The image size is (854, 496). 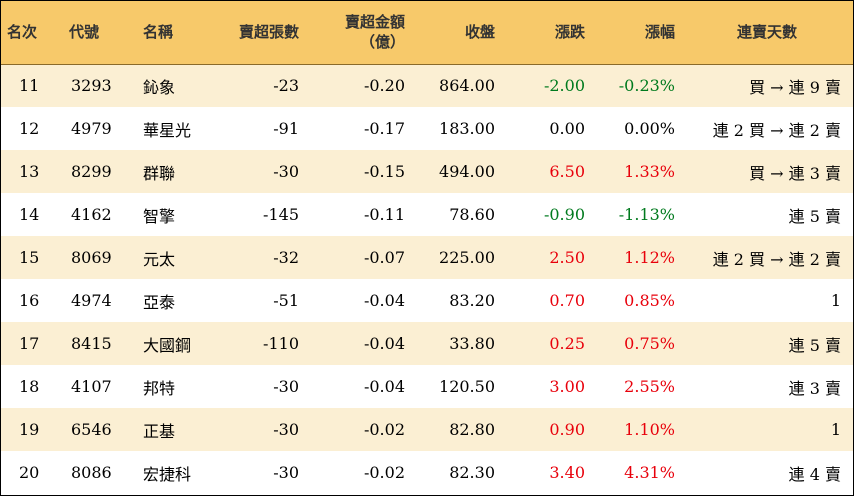 What do you see at coordinates (467, 86) in the screenshot?
I see `close-cell: 864.00` at bounding box center [467, 86].